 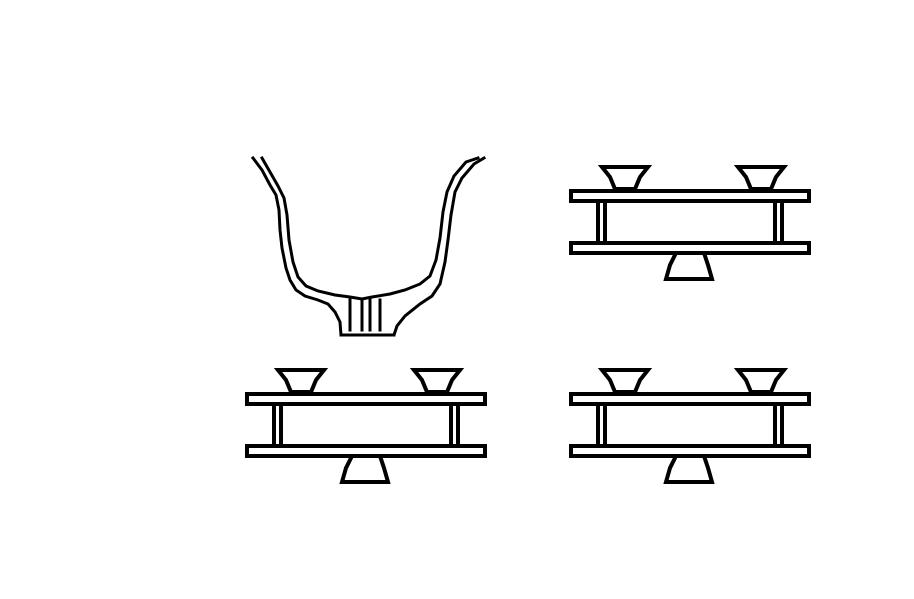 I want to click on beam-section-bottom-right, so click(x=690, y=426).